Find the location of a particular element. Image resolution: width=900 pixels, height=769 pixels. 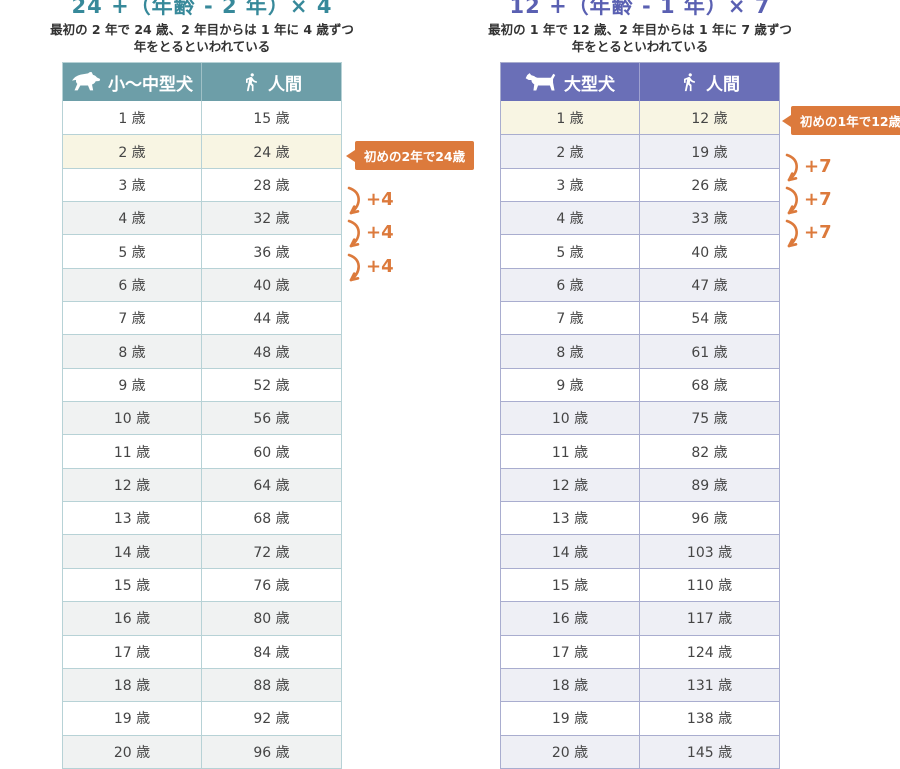

human-age-cell: 88 歳 is located at coordinates (271, 684).